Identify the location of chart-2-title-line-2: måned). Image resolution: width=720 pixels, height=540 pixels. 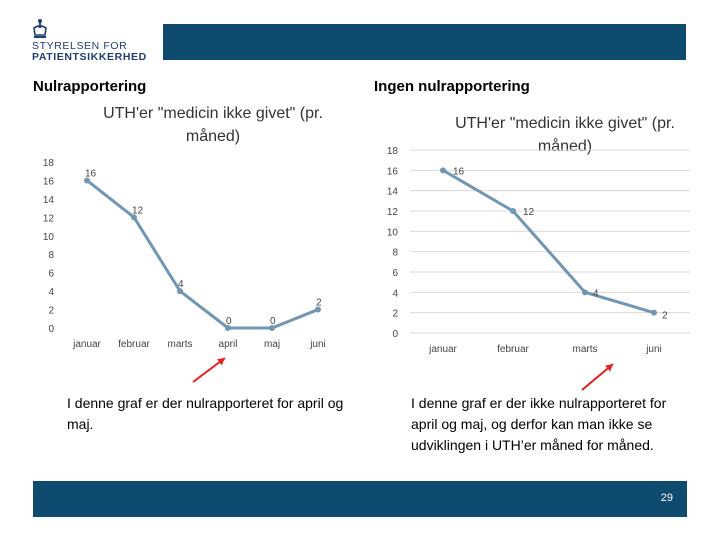
(565, 146).